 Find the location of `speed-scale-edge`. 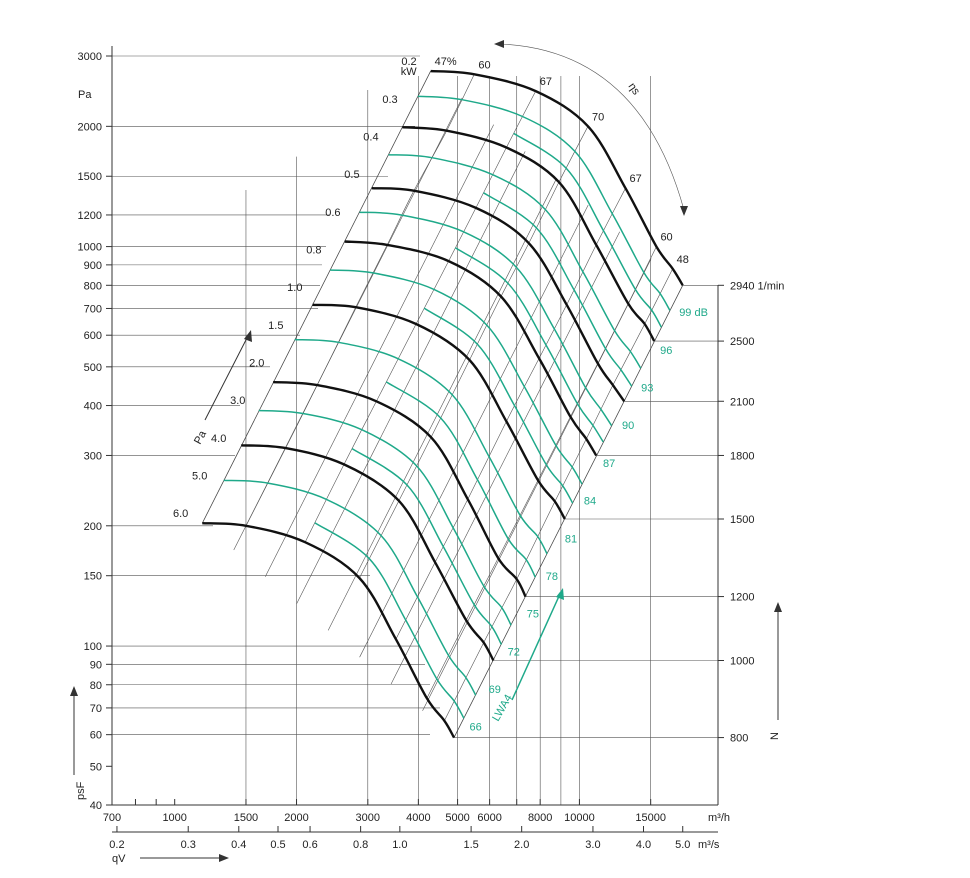

speed-scale-edge is located at coordinates (568, 511).